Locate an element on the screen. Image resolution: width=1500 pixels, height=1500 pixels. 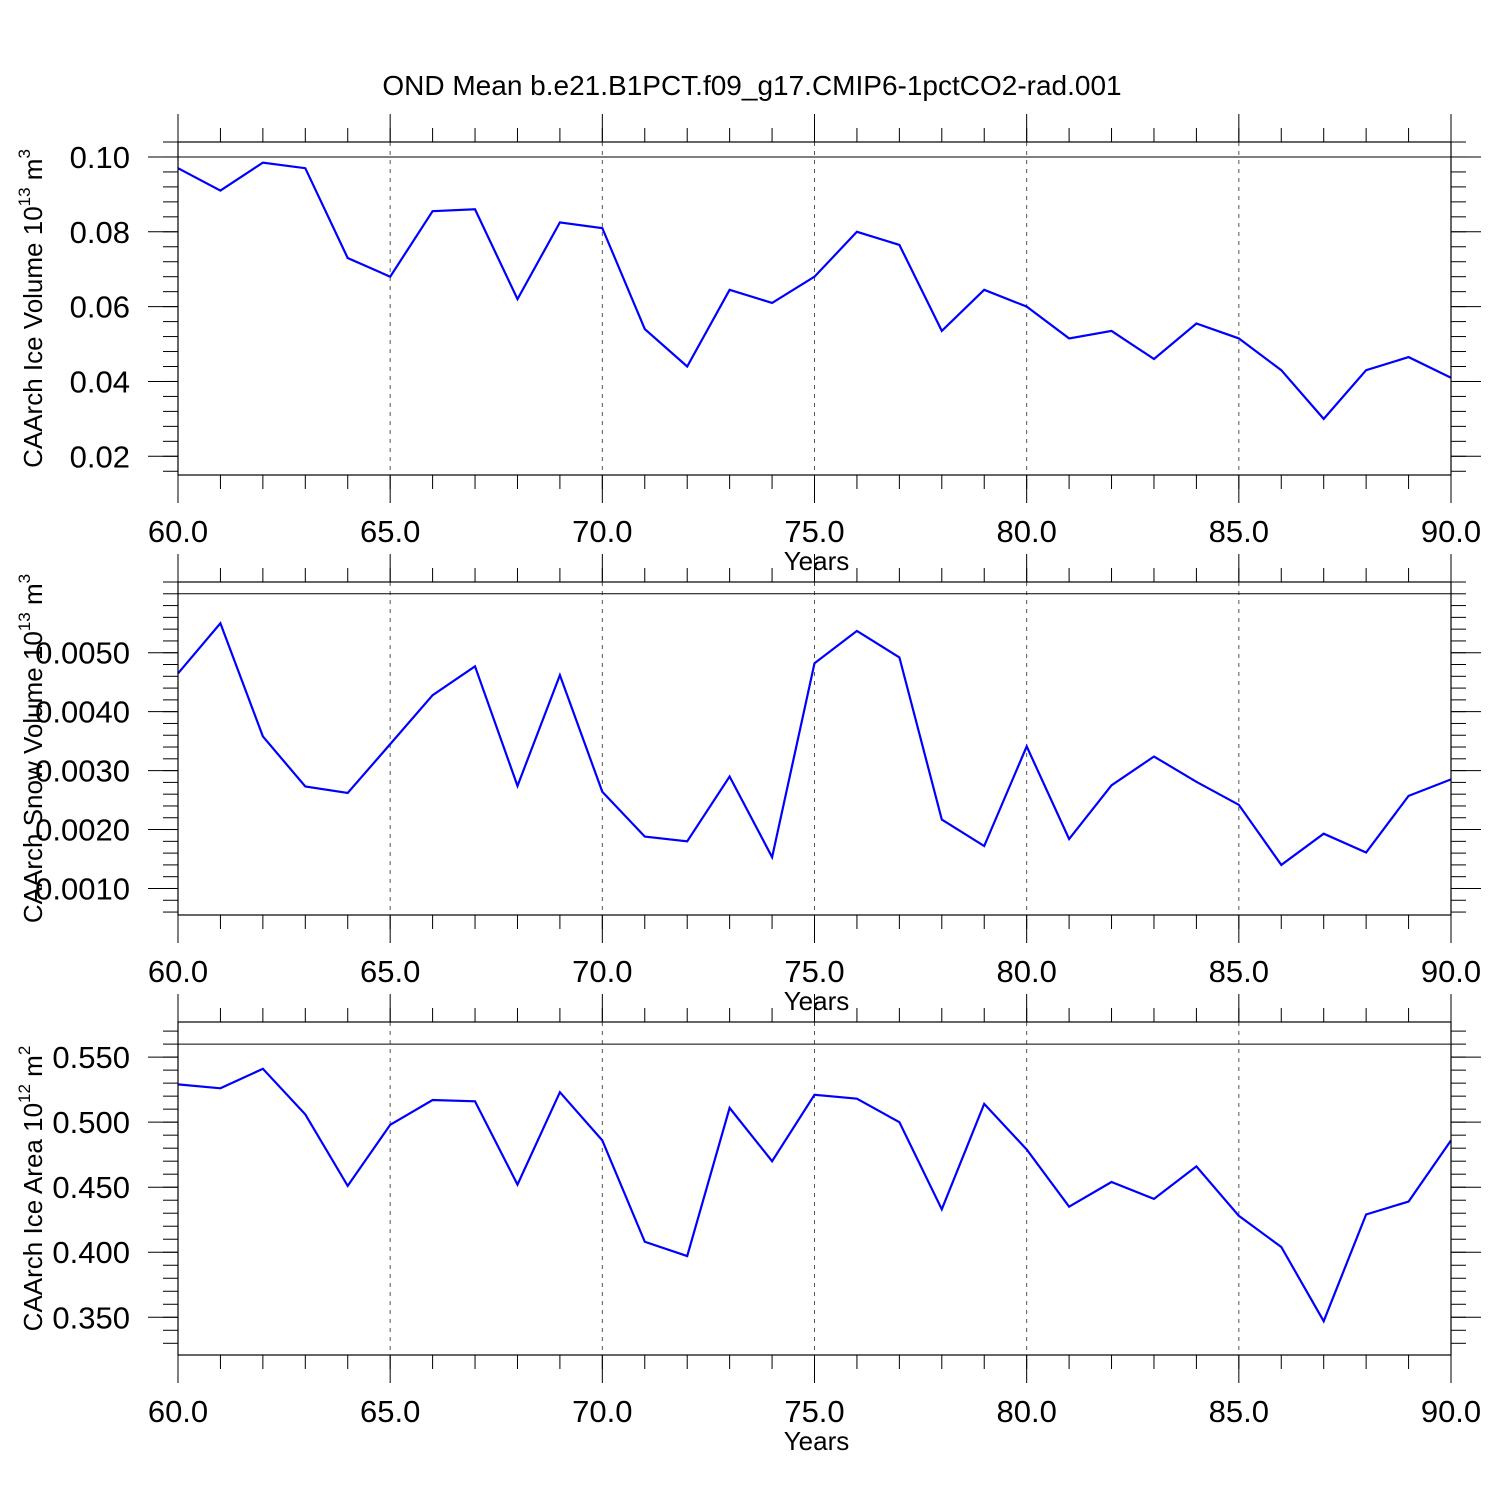
y-tick-label: 0.350 is located at coordinates (91, 1317).